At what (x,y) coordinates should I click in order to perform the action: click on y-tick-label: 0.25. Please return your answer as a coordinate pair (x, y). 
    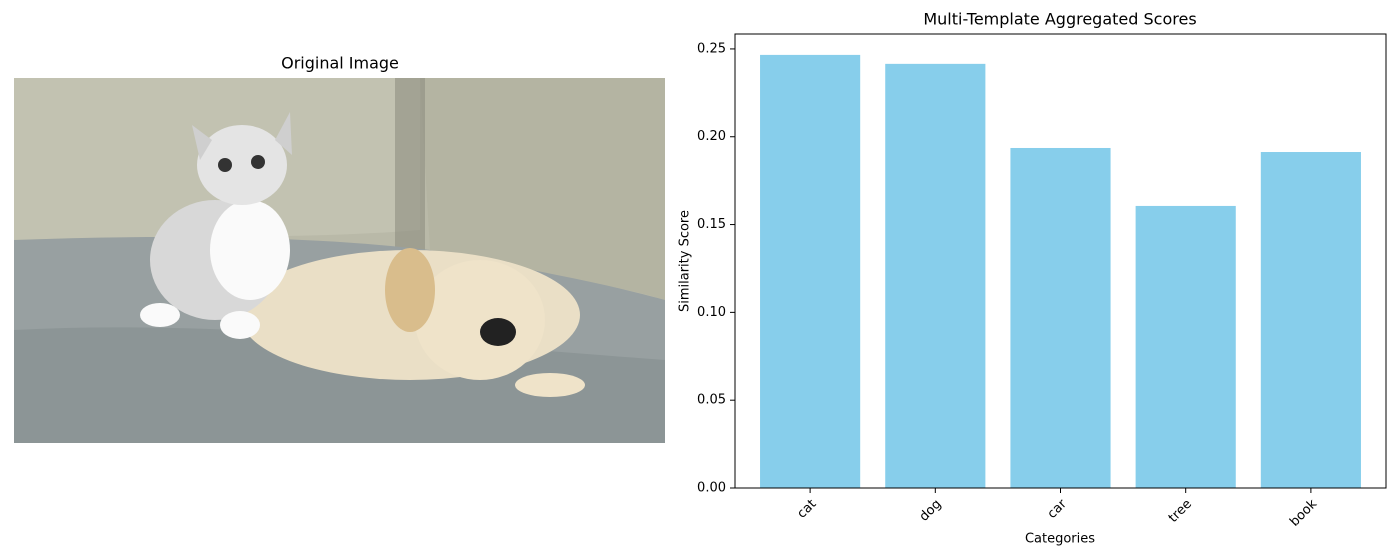
    Looking at the image, I should click on (711, 48).